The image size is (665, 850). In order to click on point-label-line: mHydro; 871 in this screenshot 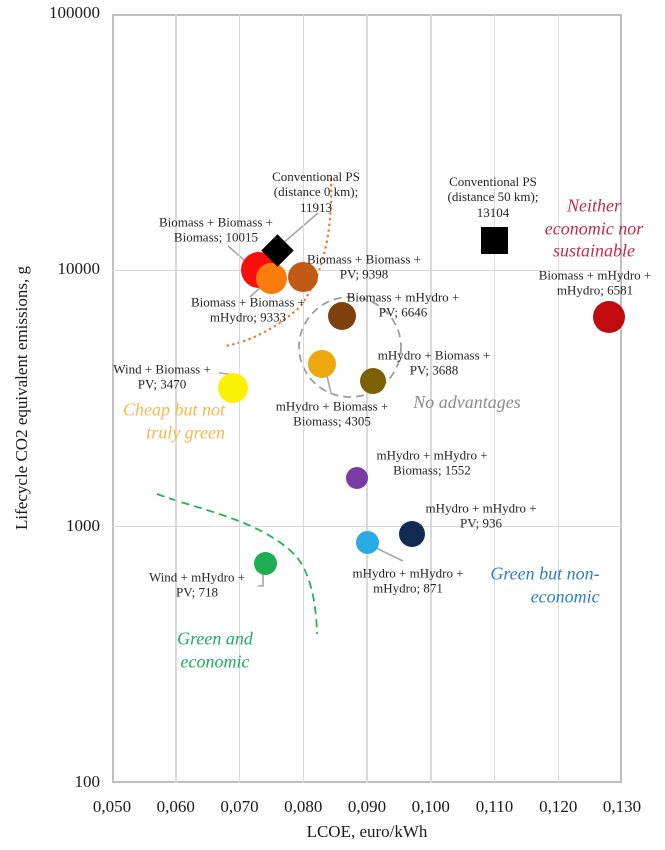, I will do `click(408, 588)`.